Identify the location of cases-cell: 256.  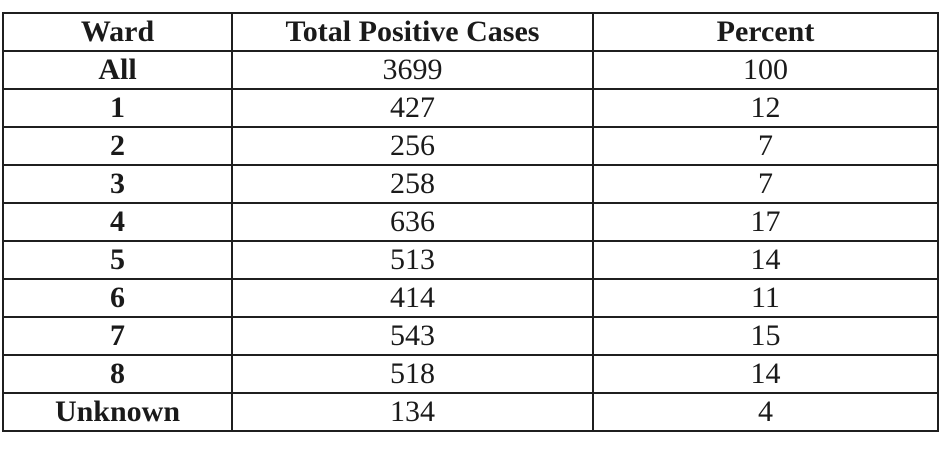
(412, 146).